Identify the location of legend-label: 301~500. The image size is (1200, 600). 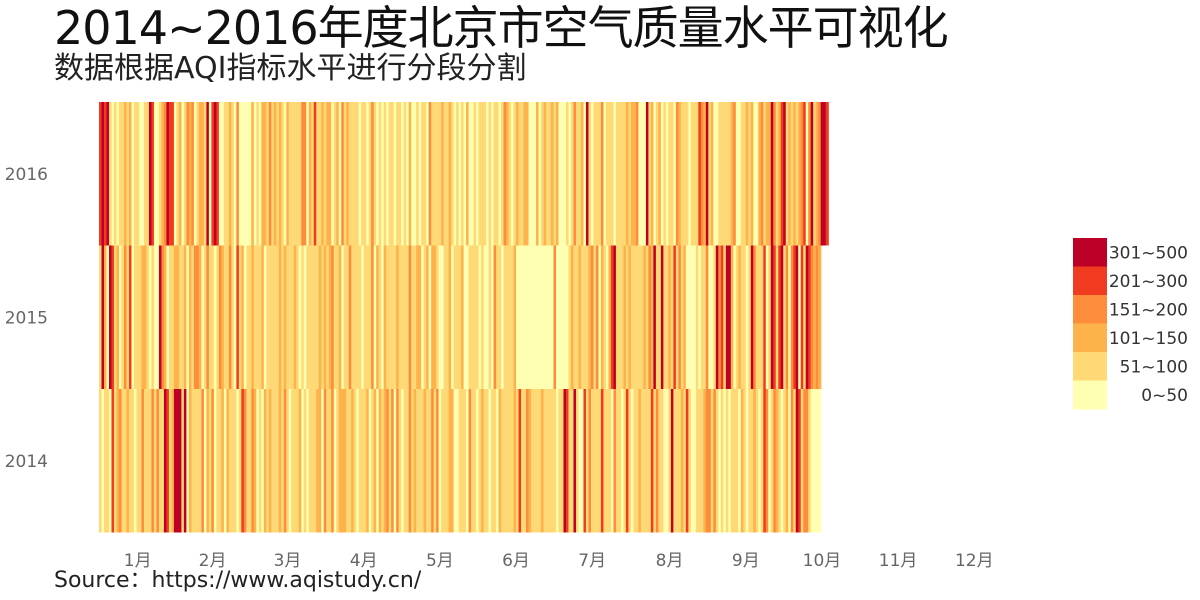
(1148, 253).